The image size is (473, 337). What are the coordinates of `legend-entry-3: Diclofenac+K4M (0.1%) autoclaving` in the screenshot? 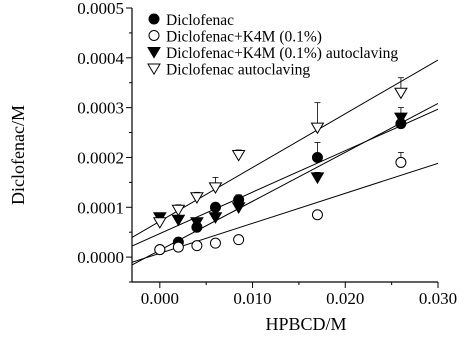 It's located at (272, 53).